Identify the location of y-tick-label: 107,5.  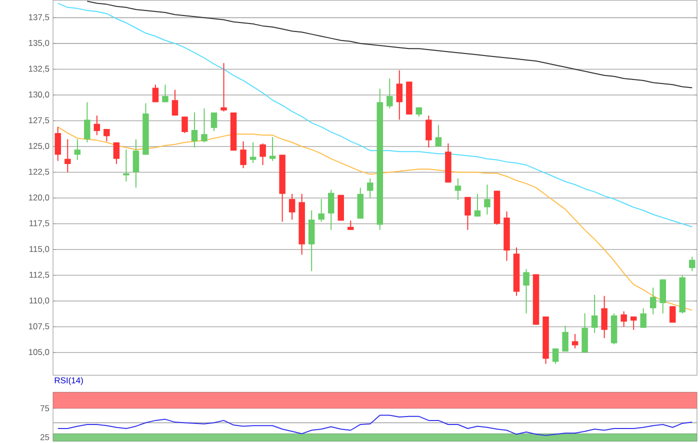
(39, 326).